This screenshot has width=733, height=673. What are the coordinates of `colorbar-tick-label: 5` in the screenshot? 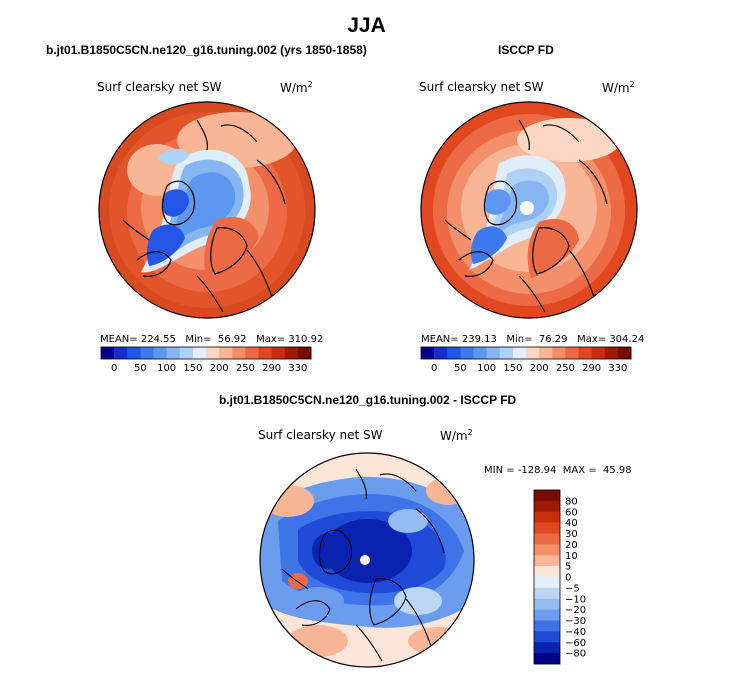 It's located at (568, 567).